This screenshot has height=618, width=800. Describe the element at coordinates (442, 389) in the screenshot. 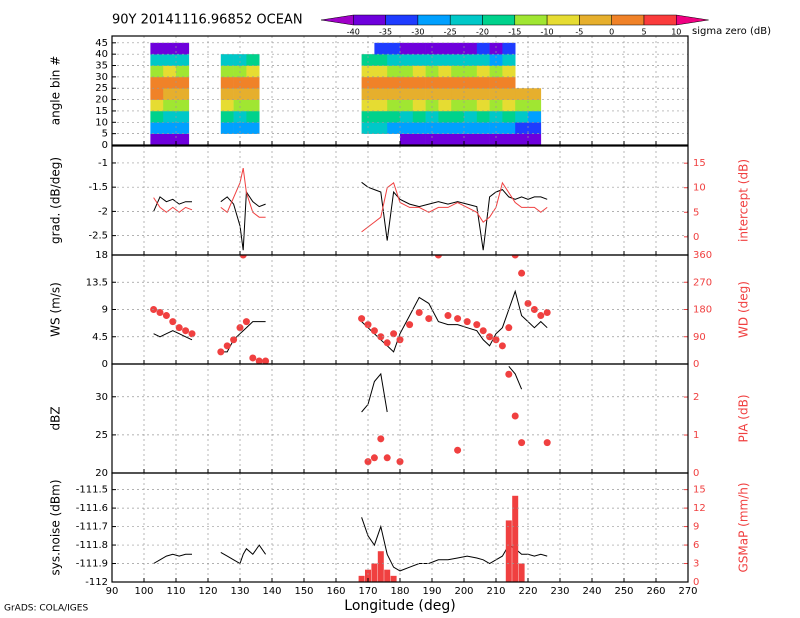

I see `series-line` at that location.